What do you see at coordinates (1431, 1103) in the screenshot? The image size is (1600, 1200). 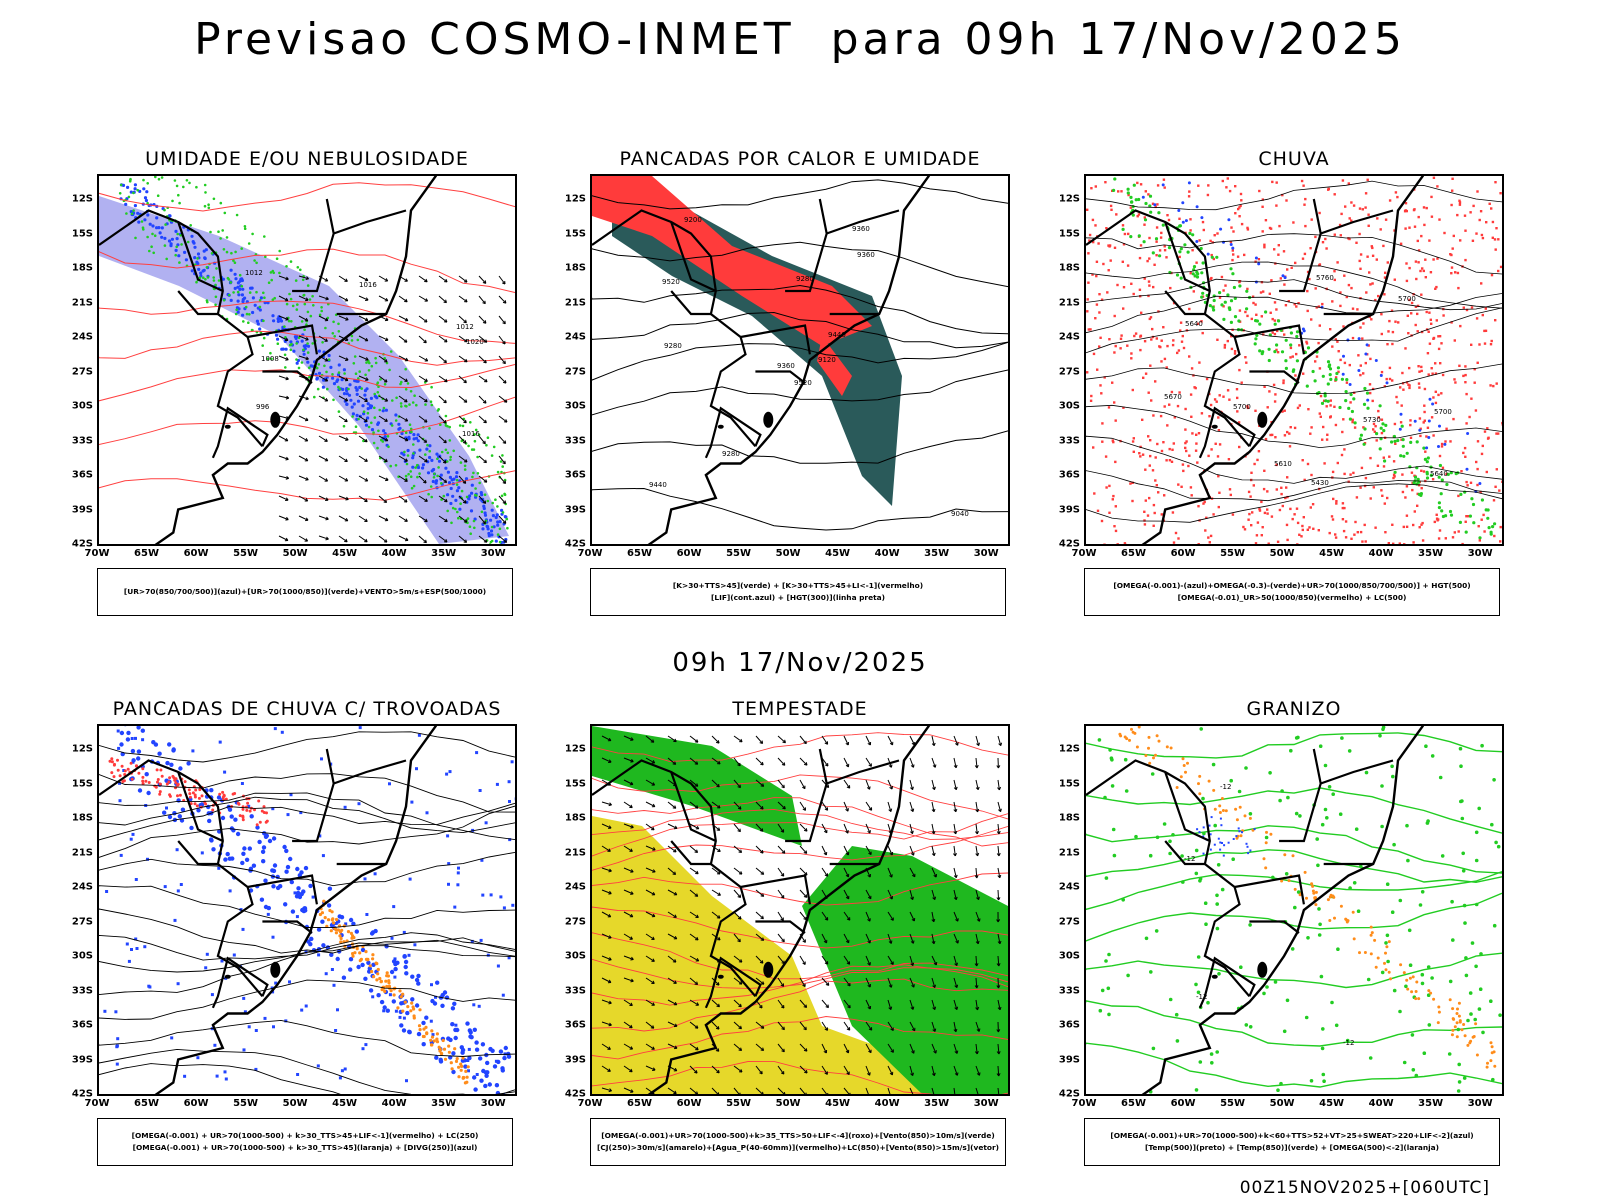 I see `lon-tick-label: 35W` at bounding box center [1431, 1103].